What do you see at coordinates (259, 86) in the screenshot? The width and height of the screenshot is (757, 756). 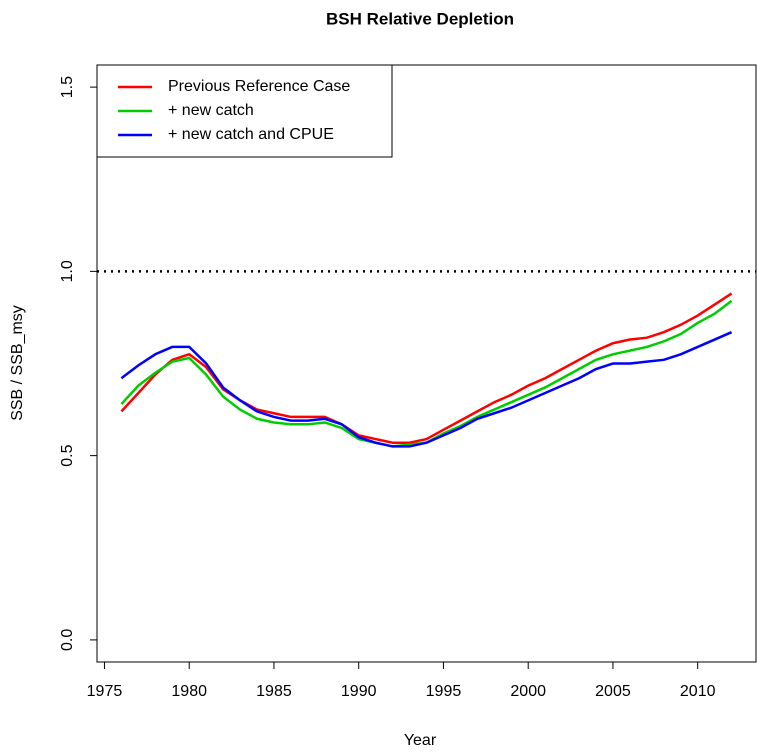 I see `legend-label: Previous Reference Case` at bounding box center [259, 86].